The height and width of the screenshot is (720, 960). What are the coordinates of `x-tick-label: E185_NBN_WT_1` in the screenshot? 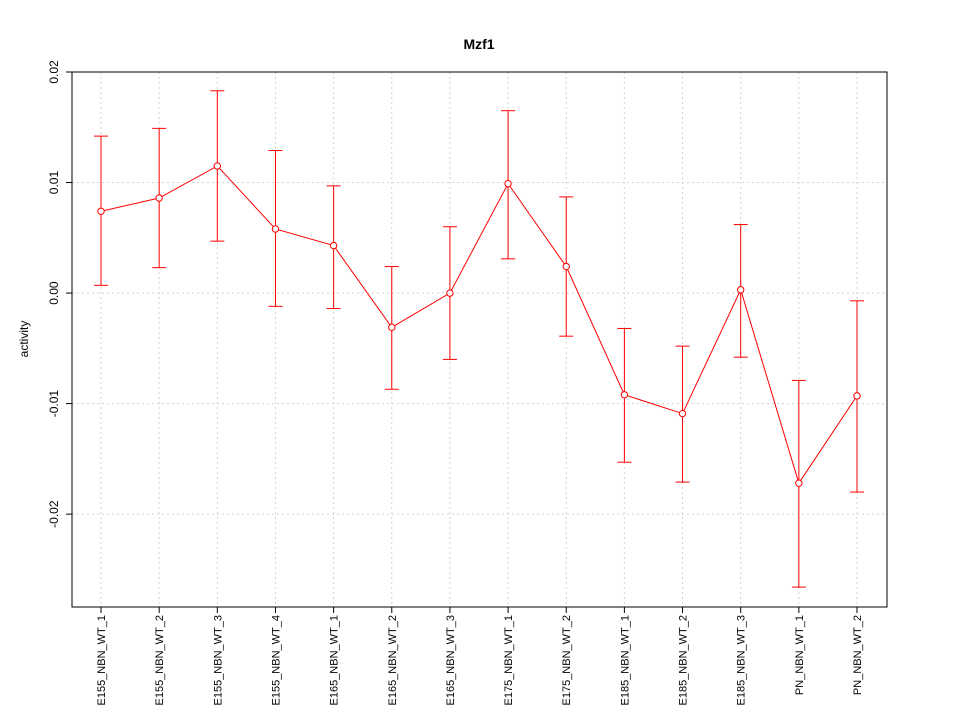 It's located at (625, 660).